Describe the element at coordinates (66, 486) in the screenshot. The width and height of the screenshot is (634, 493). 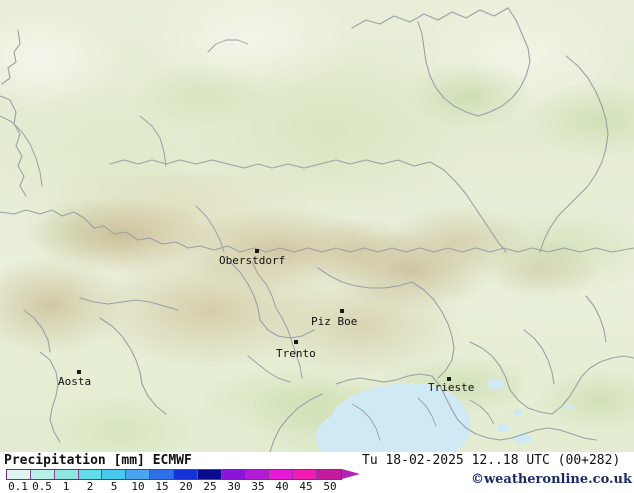
I see `colorbar-tick-1: 1` at that location.